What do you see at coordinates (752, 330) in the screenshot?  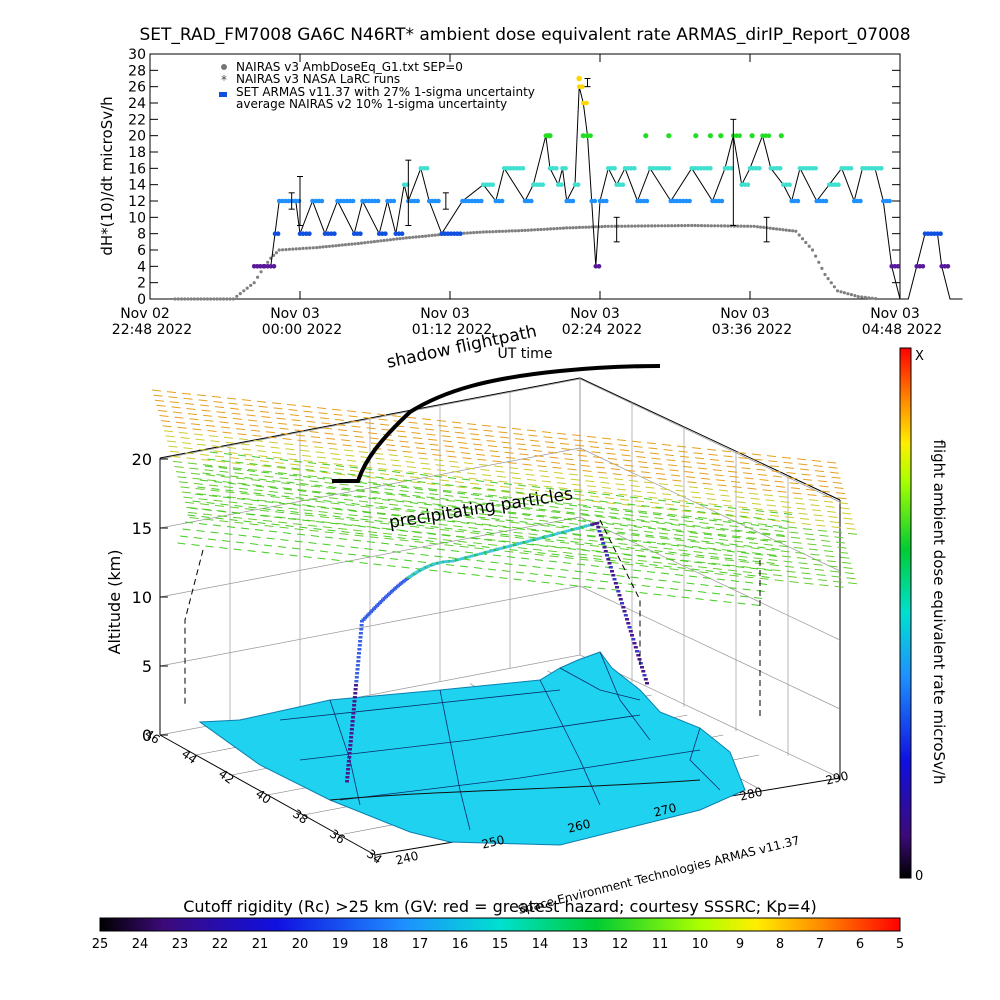 I see `x-tick-label-time: 03:36 2022` at bounding box center [752, 330].